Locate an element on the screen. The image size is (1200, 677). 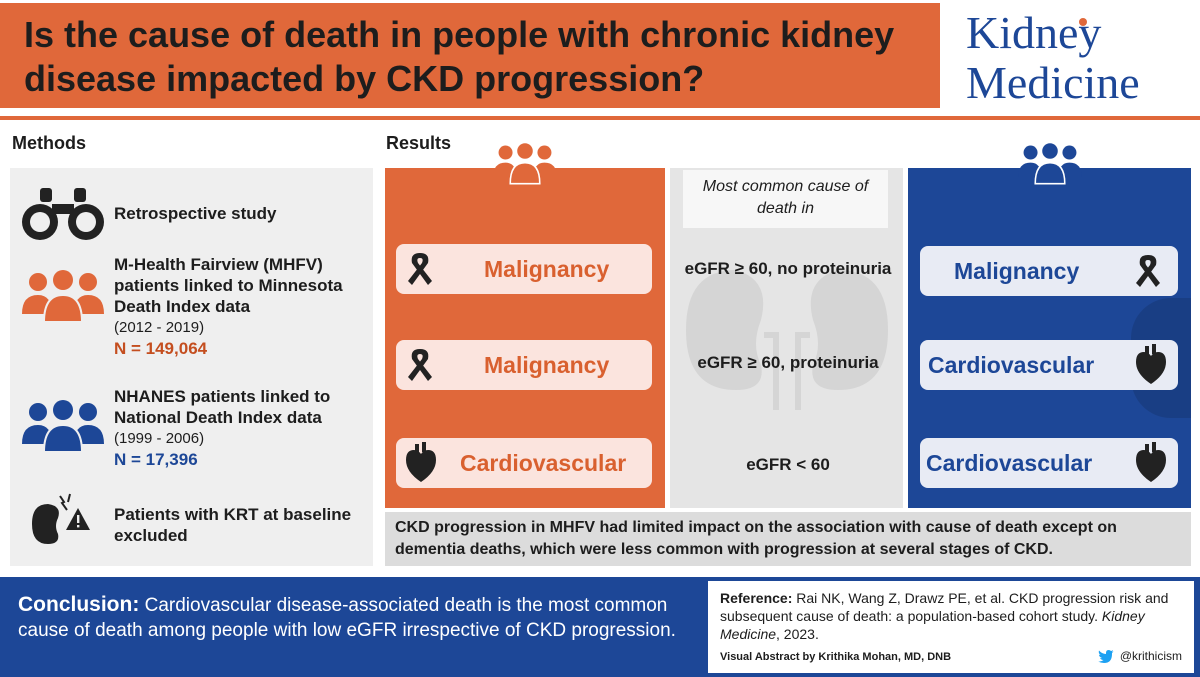
twitter-bird-icon is located at coordinates (1105, 656).